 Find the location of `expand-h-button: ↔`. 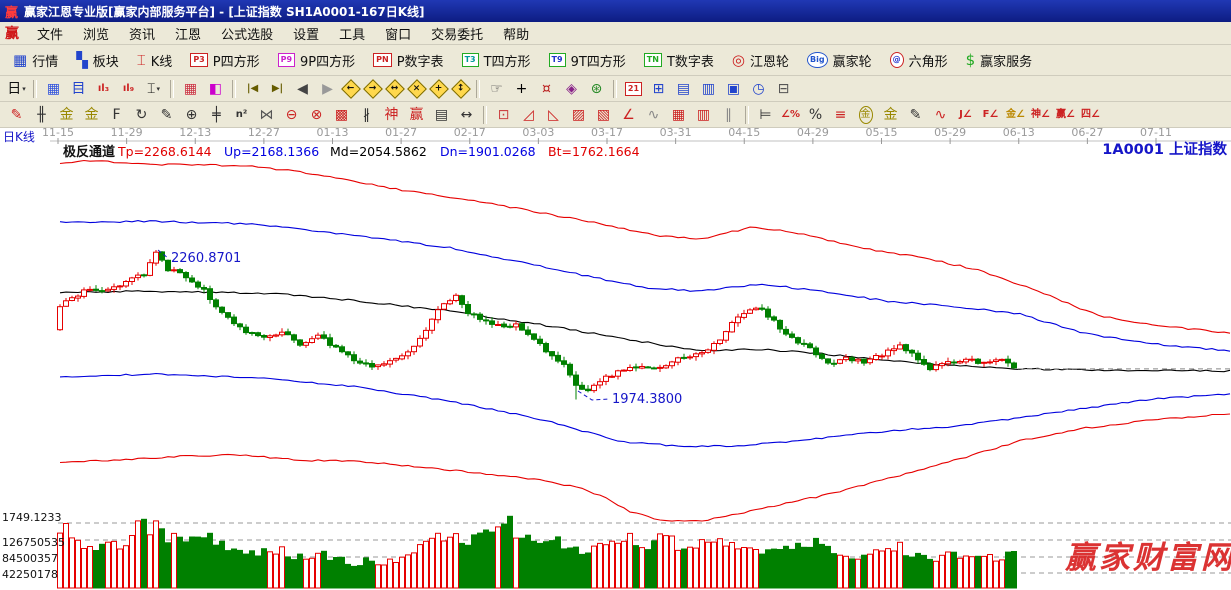

expand-h-button: ↔ is located at coordinates (395, 88).